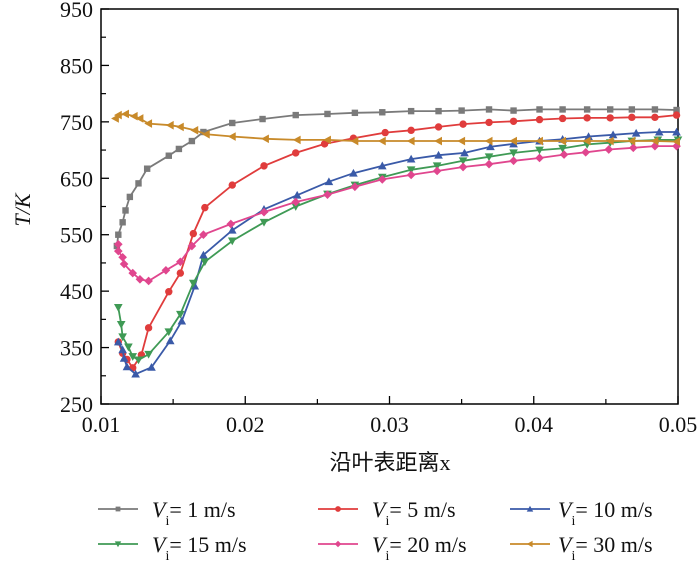 The image size is (700, 564). I want to click on y-tick-label: 250, so click(76, 404).